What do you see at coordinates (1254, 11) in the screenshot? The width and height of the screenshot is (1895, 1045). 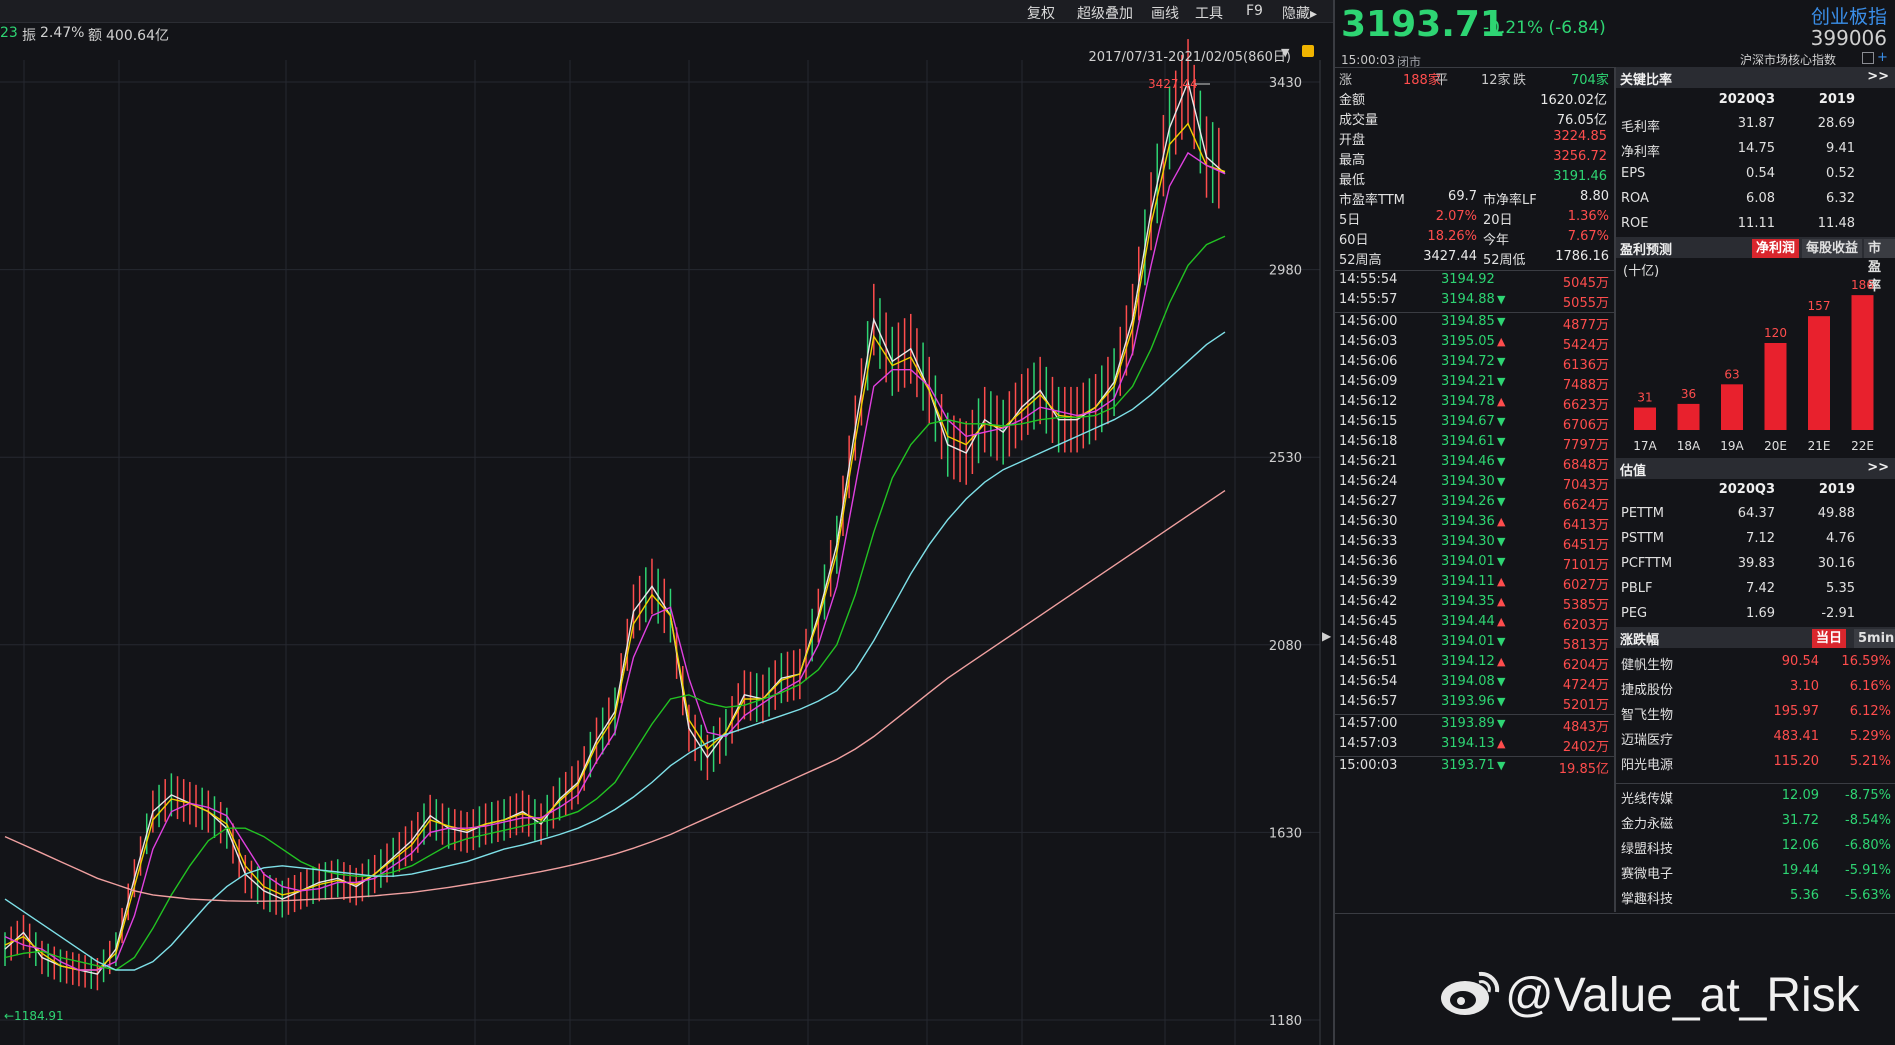 I see `f9-menu: F9` at bounding box center [1254, 11].